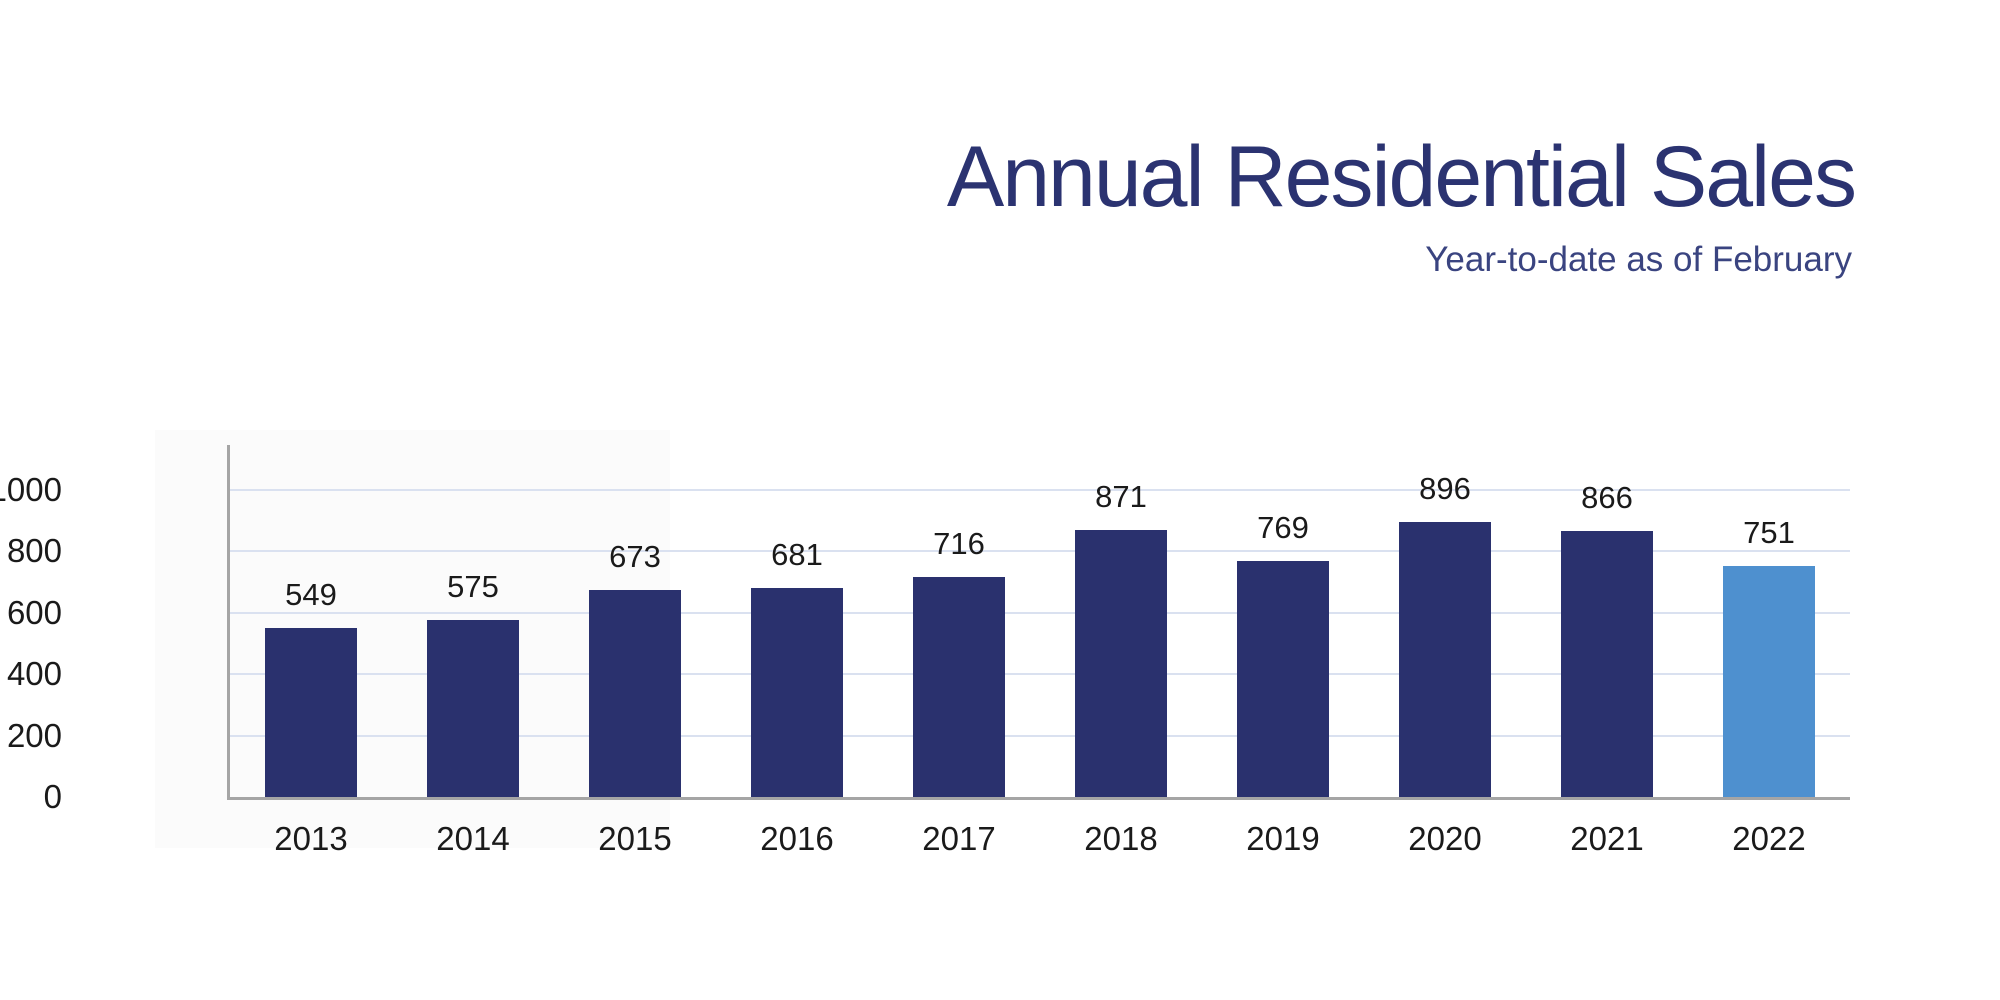 The image size is (2000, 1000). What do you see at coordinates (1445, 659) in the screenshot?
I see `bar-2020` at bounding box center [1445, 659].